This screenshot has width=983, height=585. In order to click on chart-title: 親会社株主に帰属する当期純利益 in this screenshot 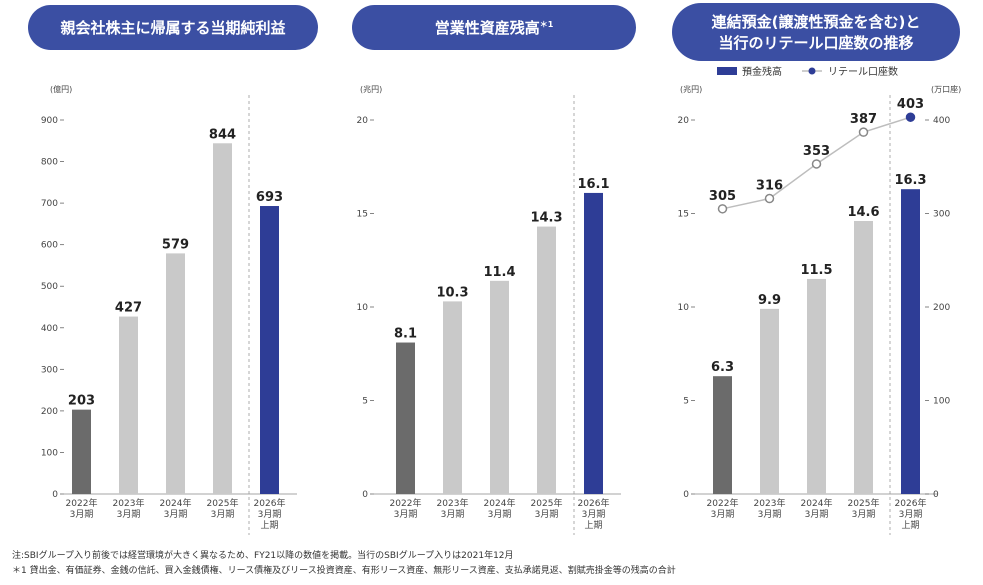, I will do `click(172, 28)`.